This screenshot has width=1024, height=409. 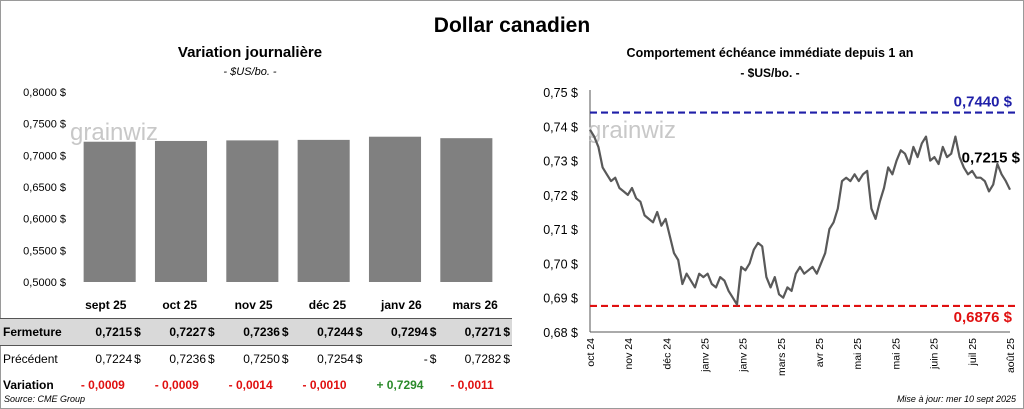 What do you see at coordinates (400, 385) in the screenshot?
I see `cell-value: + 0,7294` at bounding box center [400, 385].